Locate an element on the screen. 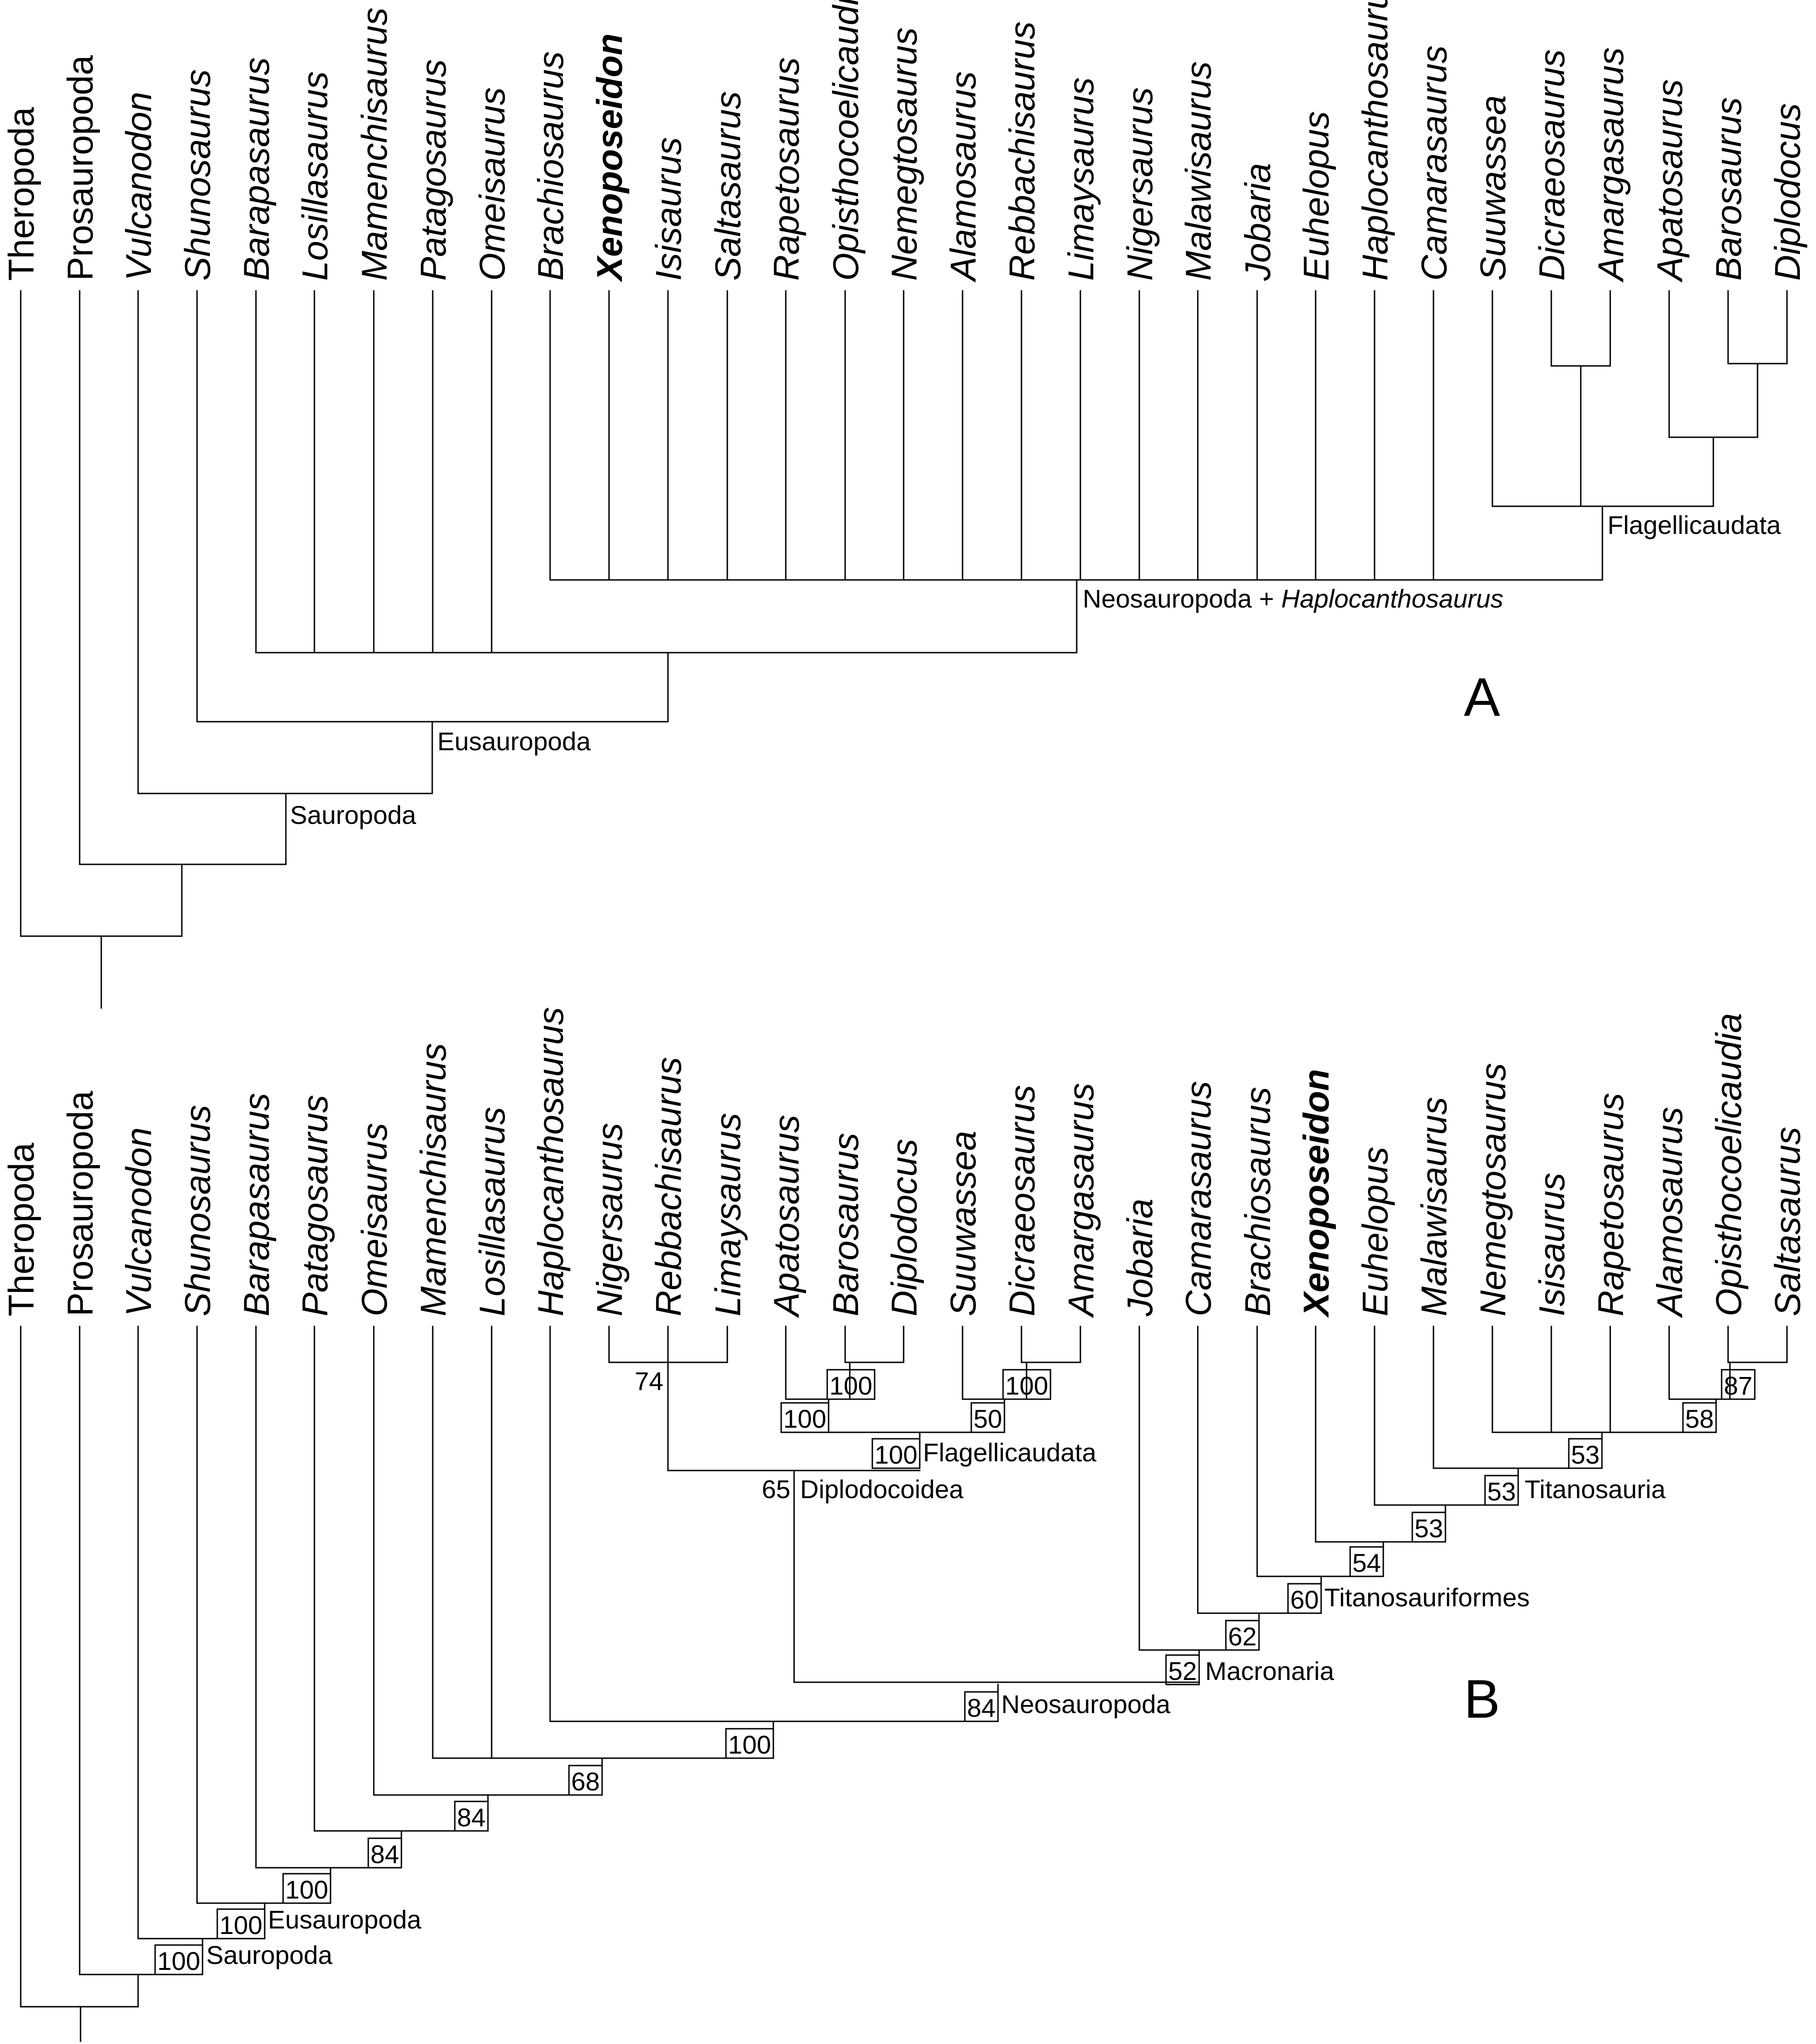 The image size is (1816, 2044). panel-b-clade-eusauropoda: Eusauropoda is located at coordinates (345, 1919).